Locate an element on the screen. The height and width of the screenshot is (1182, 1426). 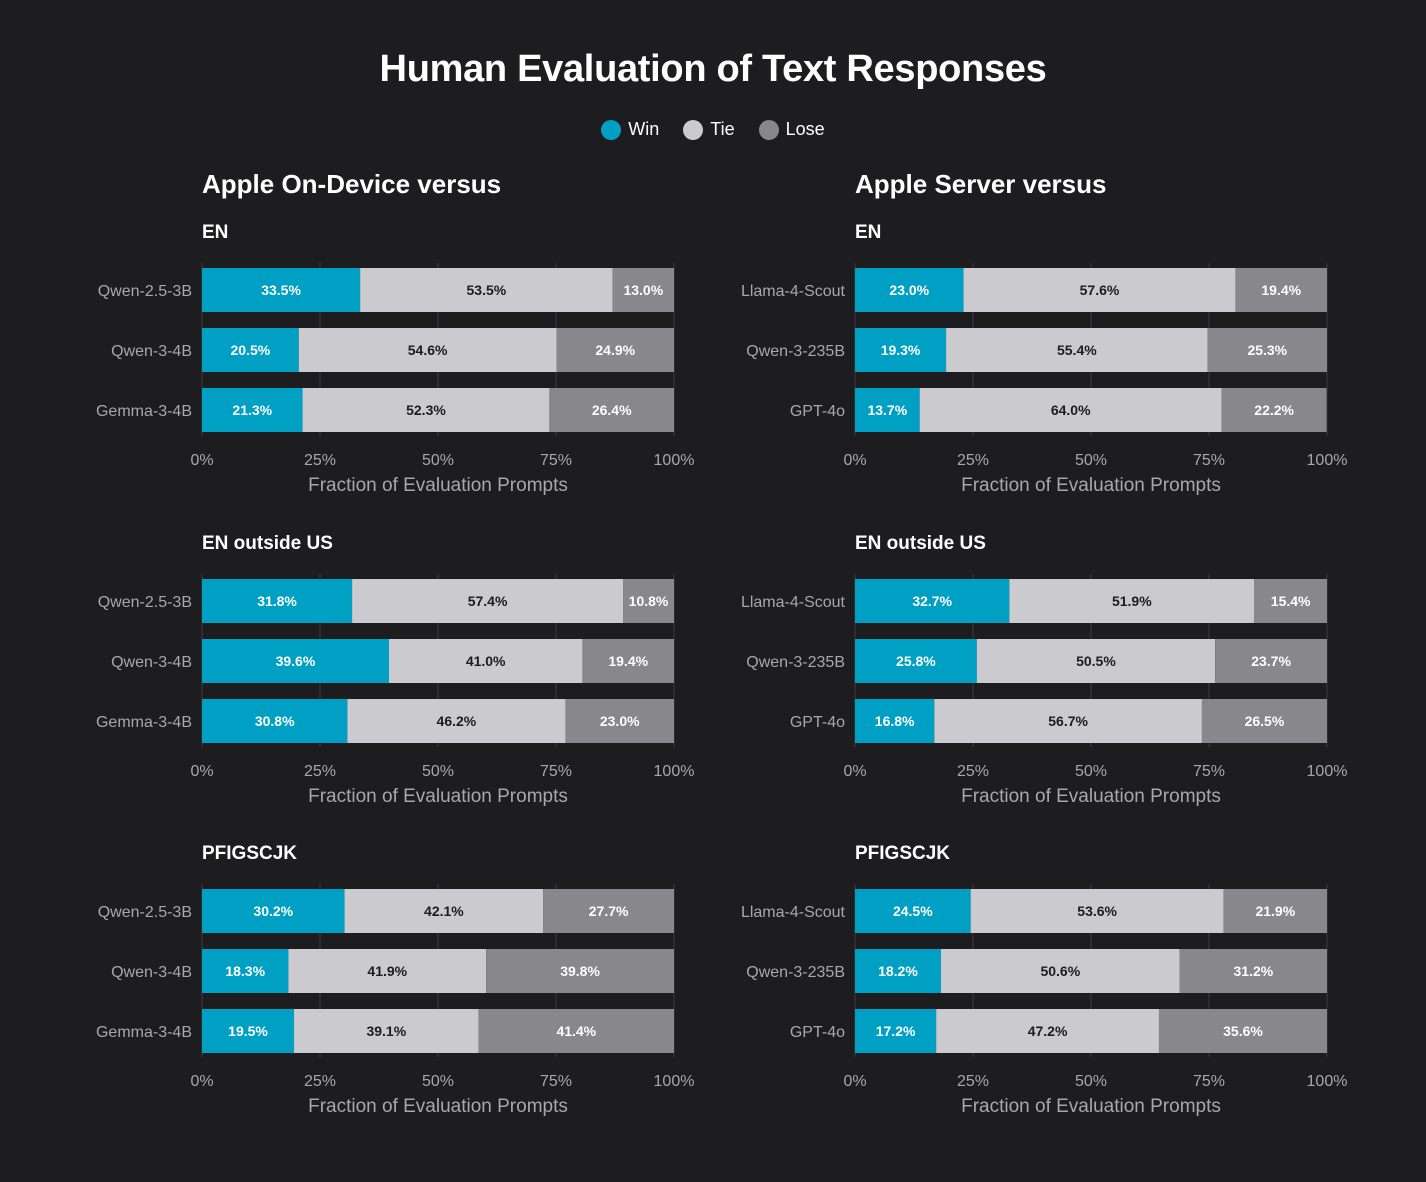
panel-1-2-x-axis-label: Fraction of Evaluation Prompts is located at coordinates (1091, 1106).